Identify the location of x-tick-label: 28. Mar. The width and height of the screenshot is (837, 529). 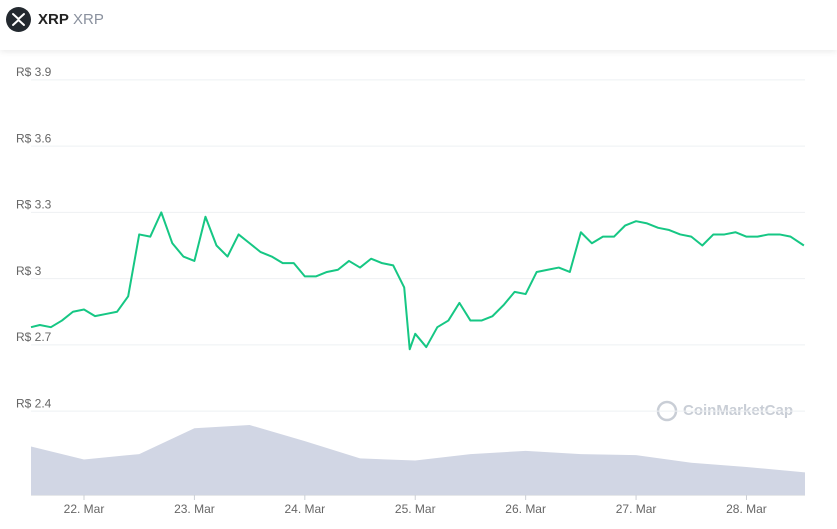
(746, 509).